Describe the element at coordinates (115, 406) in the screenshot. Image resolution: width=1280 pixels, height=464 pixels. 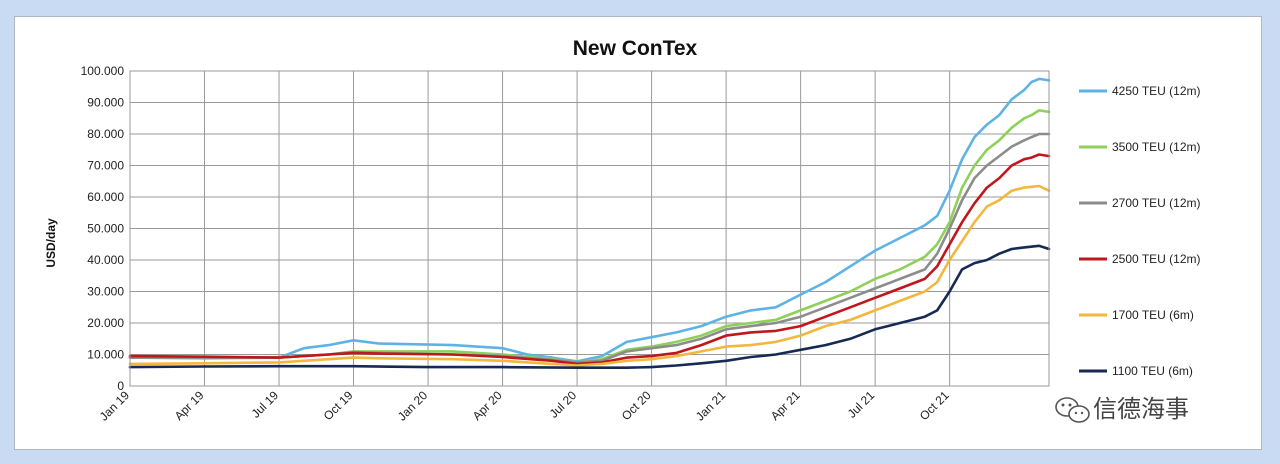
I see `x-tick-label: Jan 19` at that location.